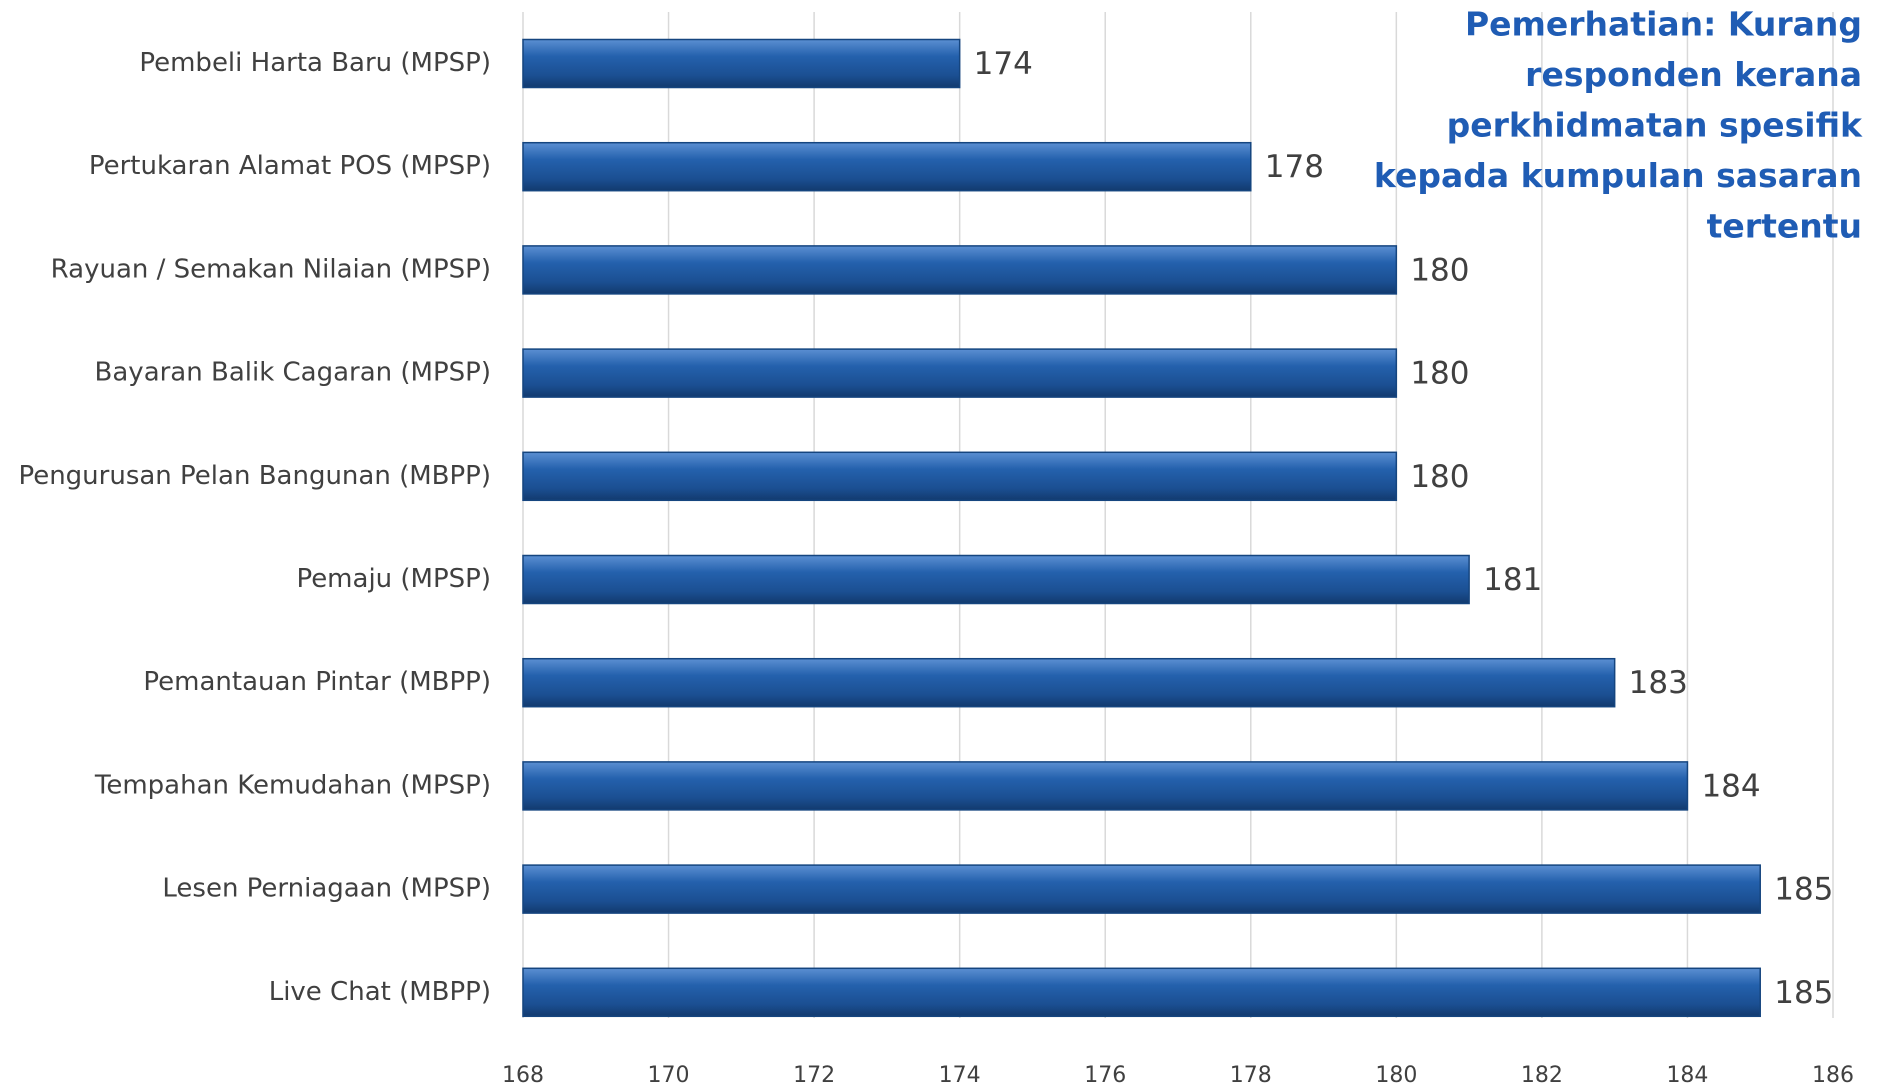  What do you see at coordinates (1784, 226) in the screenshot?
I see `annotation: tertentu` at bounding box center [1784, 226].